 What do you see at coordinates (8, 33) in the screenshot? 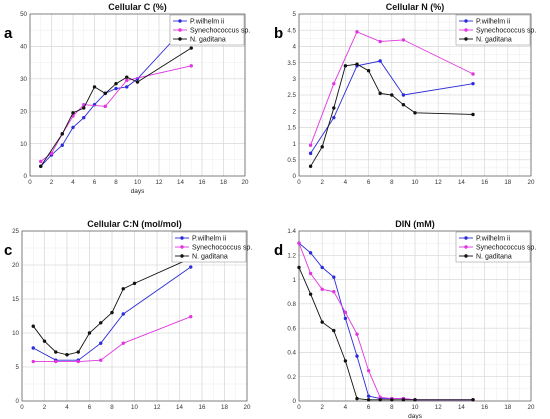
I see `panel-letter: a` at bounding box center [8, 33].